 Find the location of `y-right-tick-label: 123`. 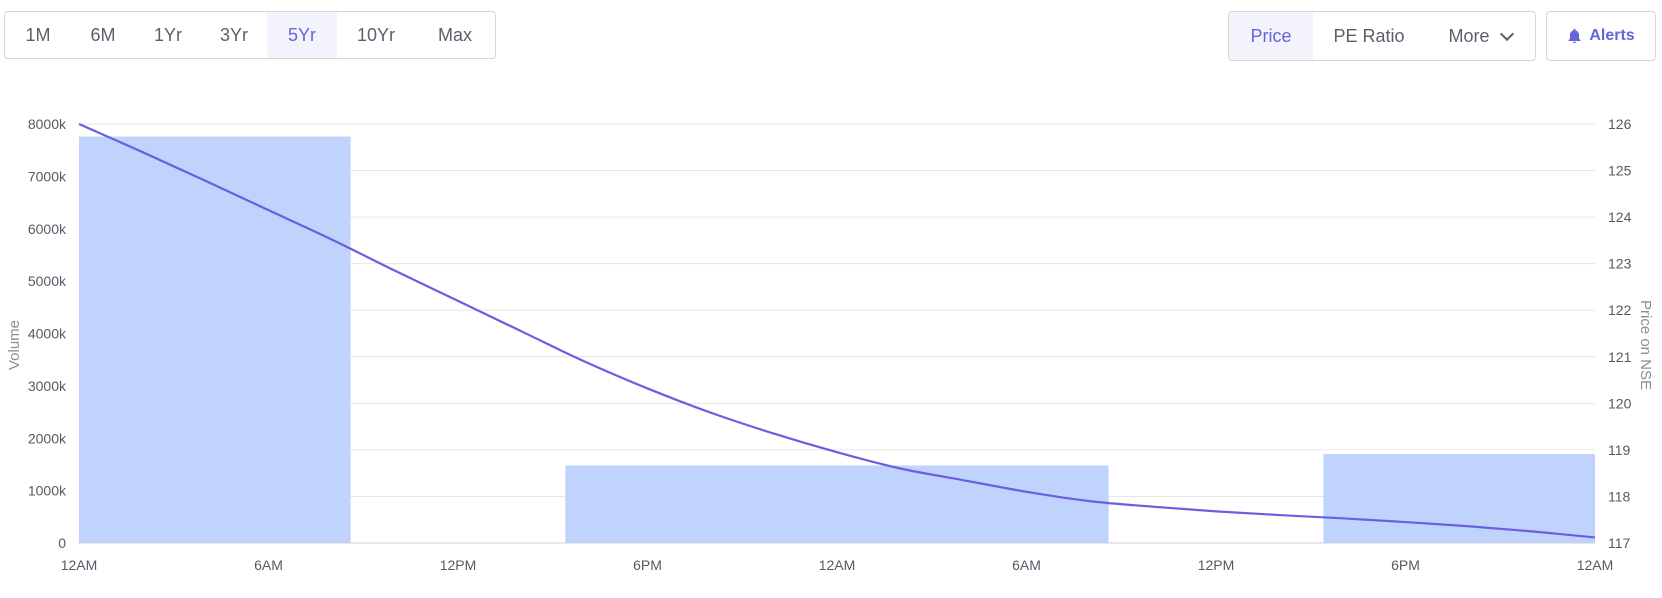

y-right-tick-label: 123 is located at coordinates (1620, 264).